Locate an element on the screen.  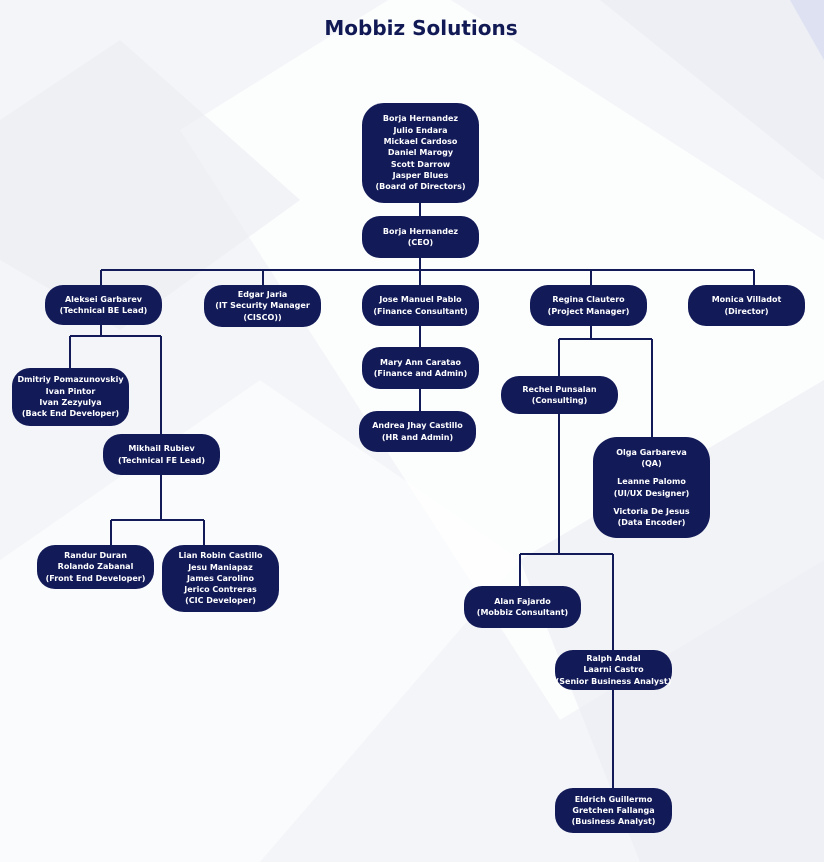
node-line: Dmitriy Pomazunovskiy is located at coordinates (70, 380).